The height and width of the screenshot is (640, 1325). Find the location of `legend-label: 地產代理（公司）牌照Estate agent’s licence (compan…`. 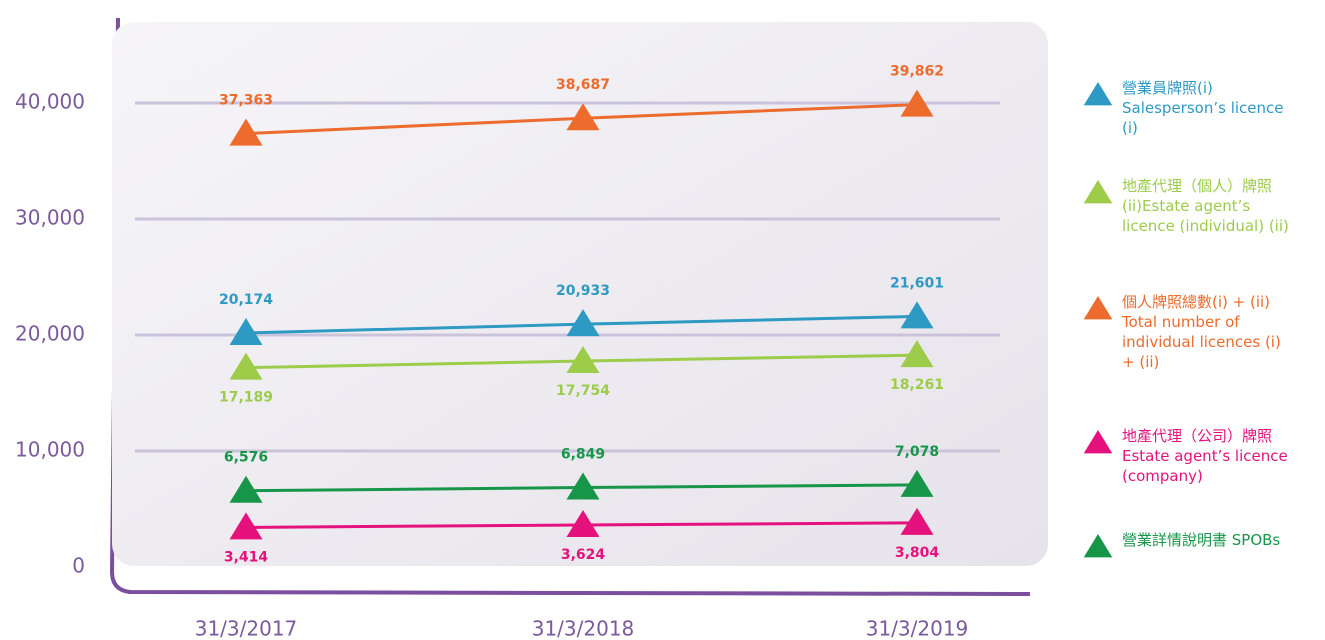

legend-label: 地產代理（公司）牌照Estate agent’s licence (compan… is located at coordinates (1205, 456).